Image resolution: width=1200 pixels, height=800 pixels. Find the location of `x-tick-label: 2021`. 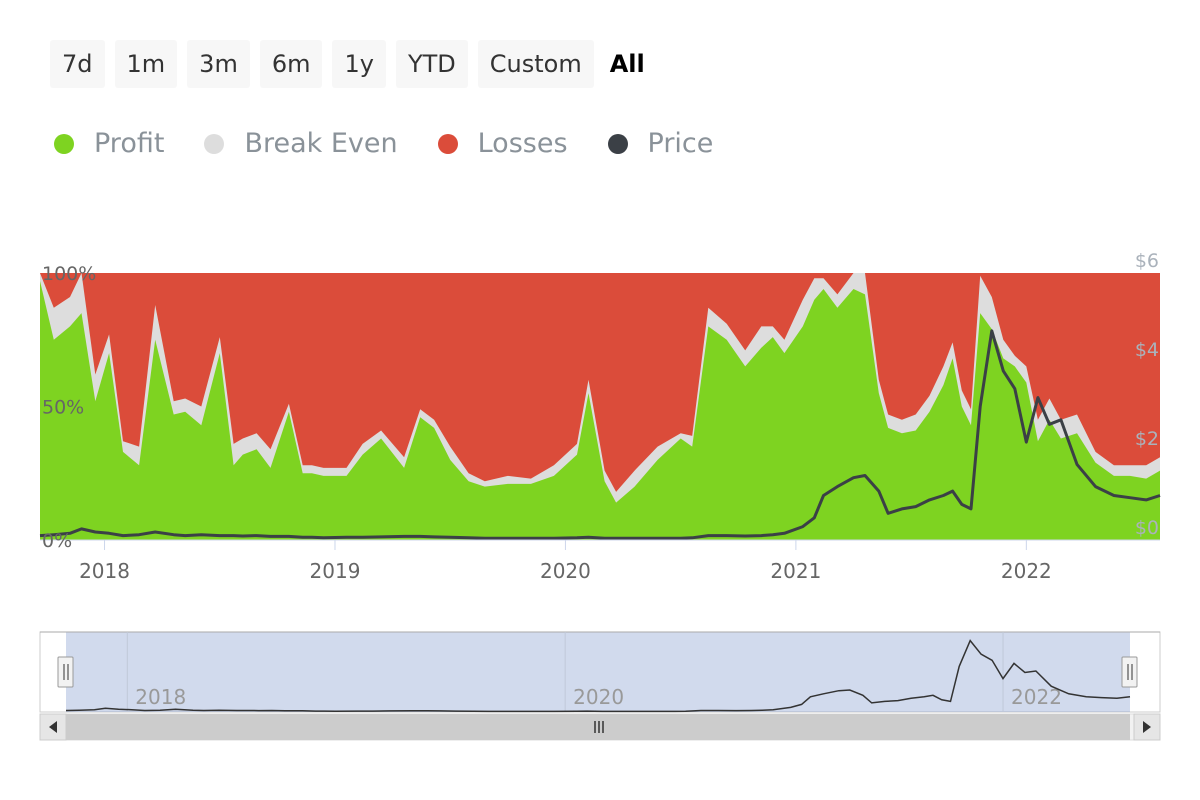

x-tick-label: 2021 is located at coordinates (795, 571).